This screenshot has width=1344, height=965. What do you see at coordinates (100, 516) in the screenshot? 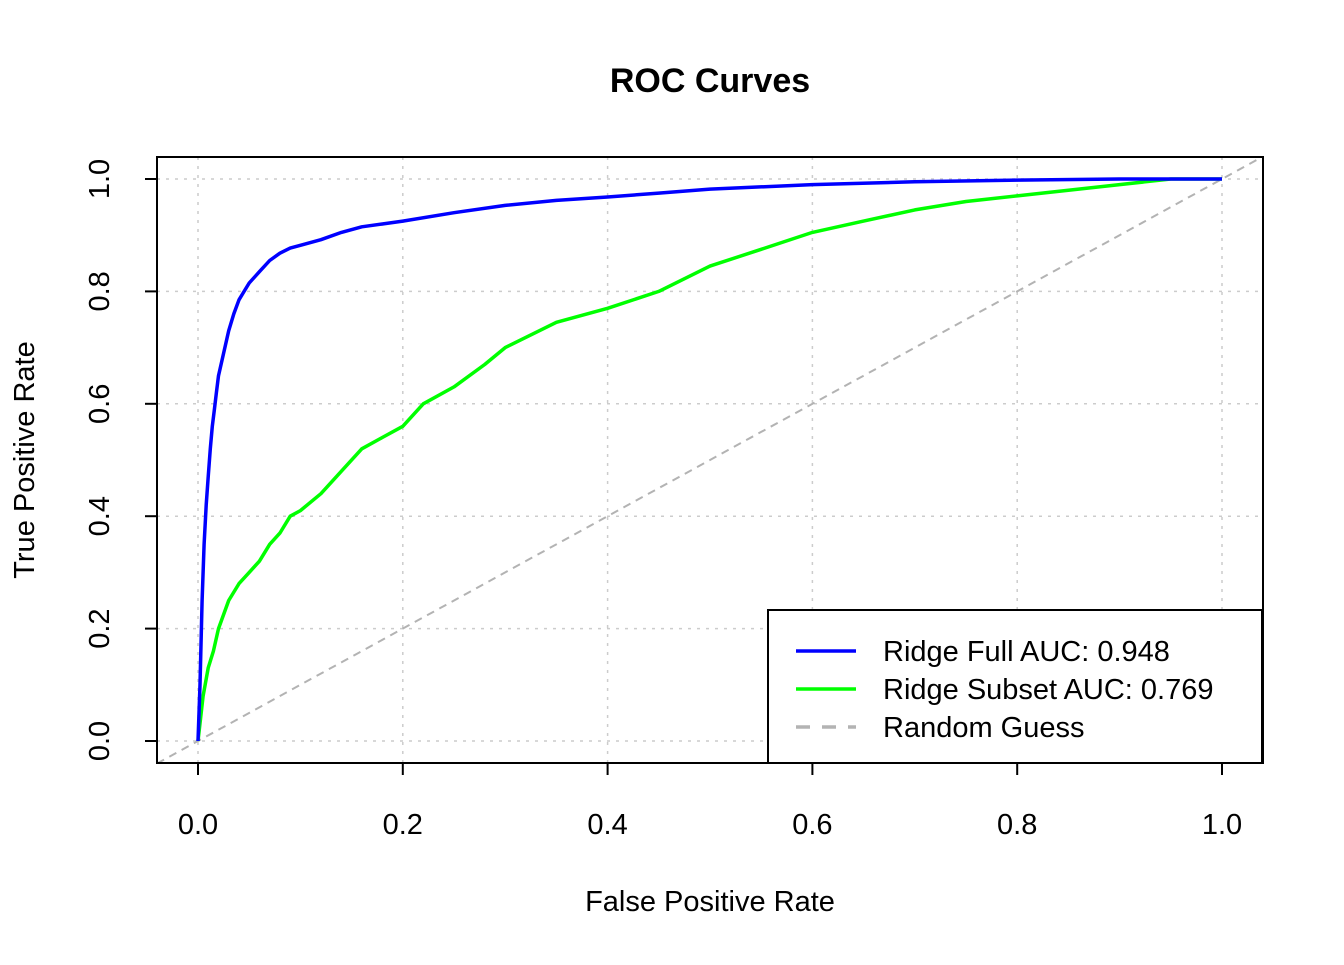
I see `y-tick-label: 0.4` at bounding box center [100, 516].